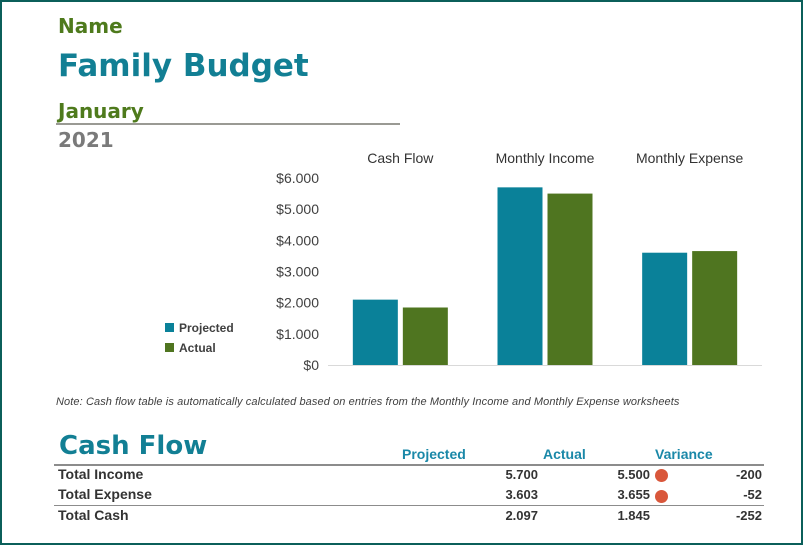  Describe the element at coordinates (752, 494) in the screenshot. I see `total-expense-variance: -52` at that location.